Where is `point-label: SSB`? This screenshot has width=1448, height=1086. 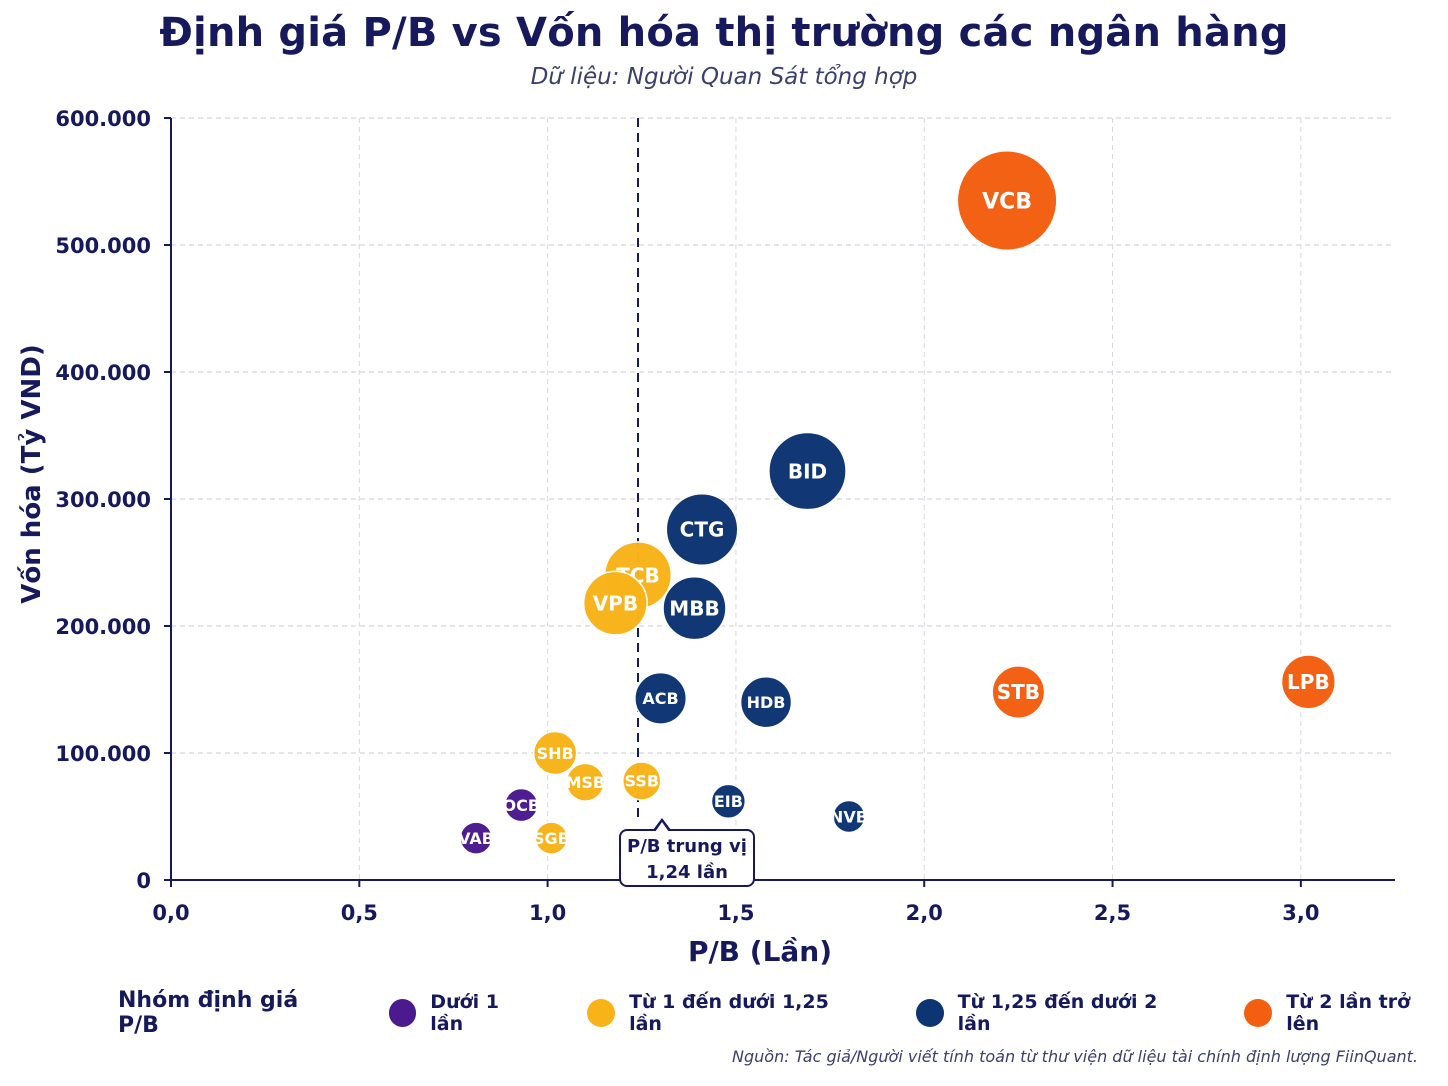
point-label: SSB is located at coordinates (642, 781).